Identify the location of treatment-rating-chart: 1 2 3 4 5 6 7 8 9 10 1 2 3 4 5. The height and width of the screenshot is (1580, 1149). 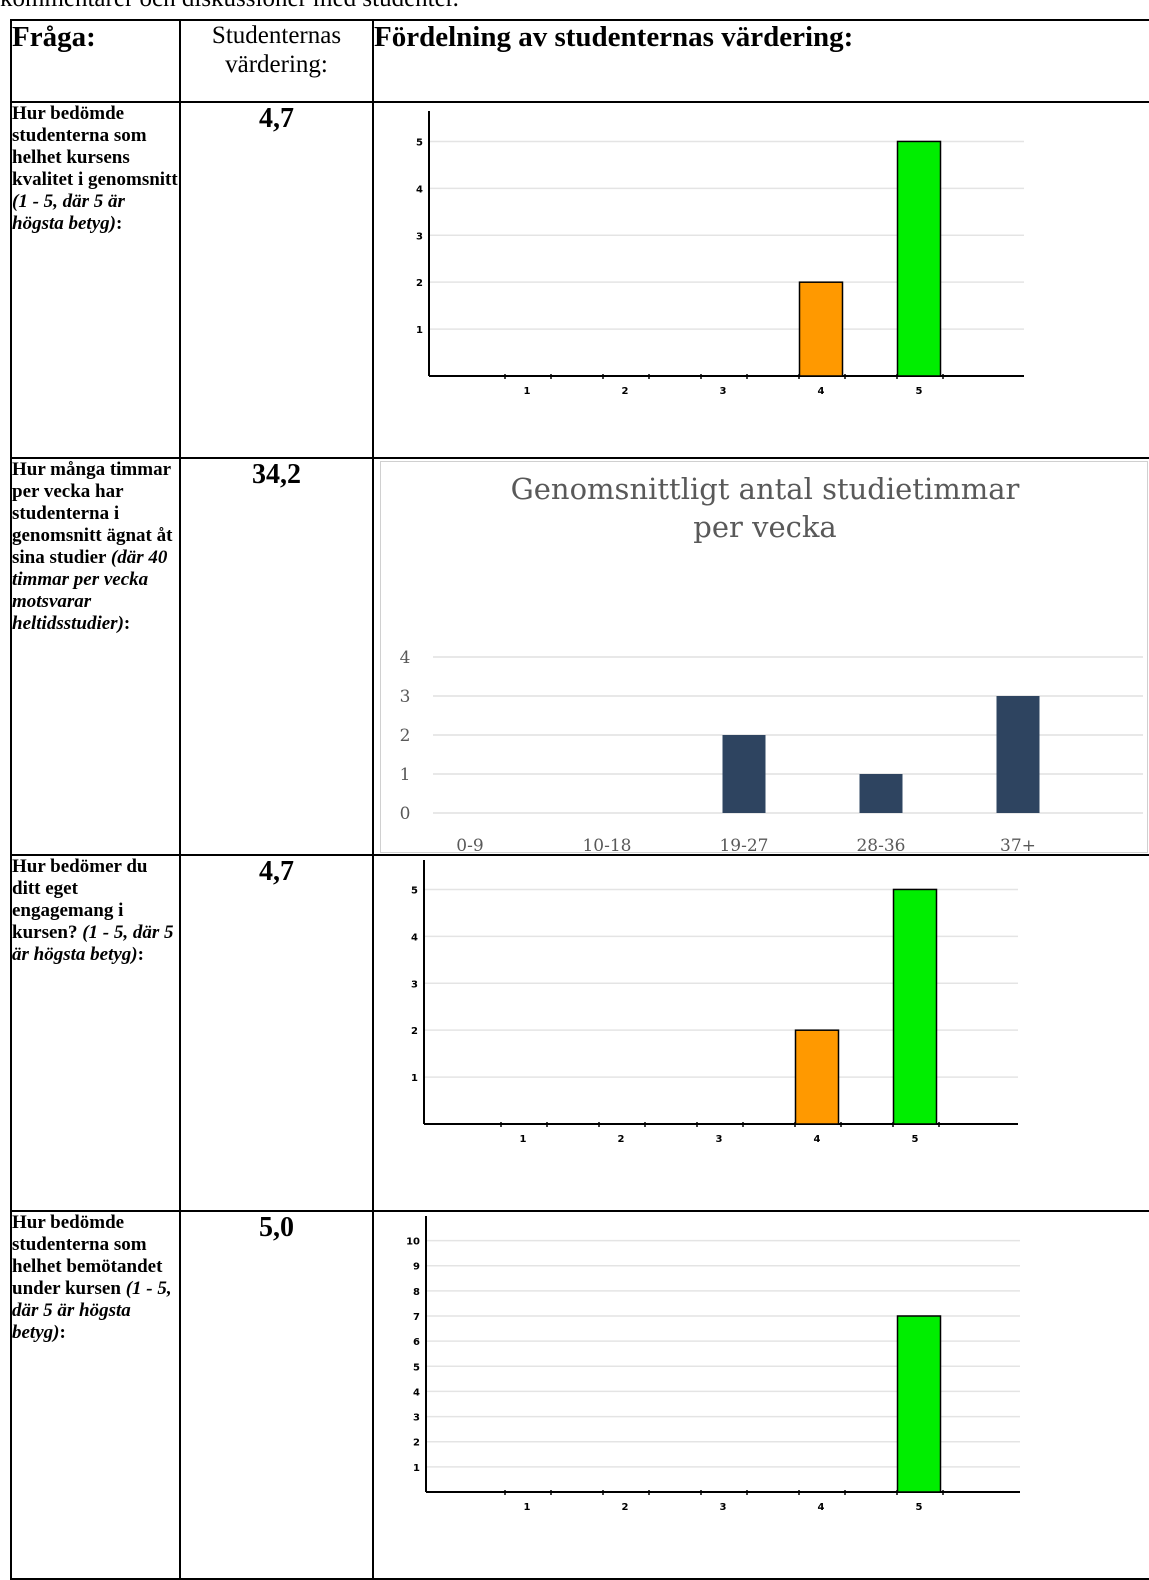
(713, 1364).